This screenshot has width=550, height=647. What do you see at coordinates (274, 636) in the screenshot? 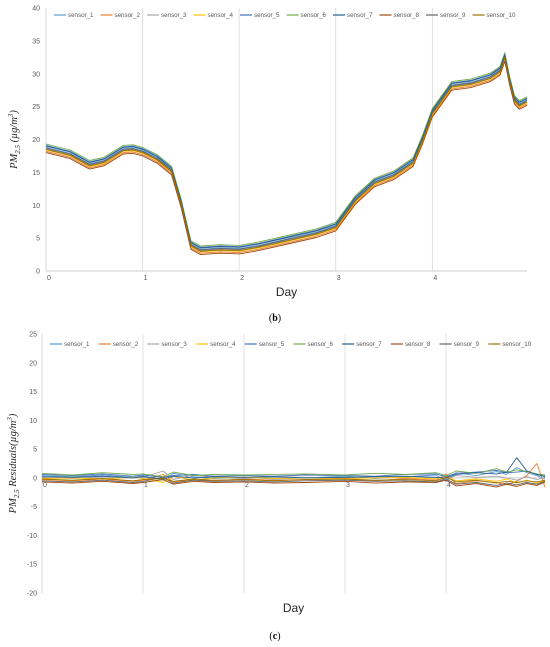
I see `caption-c: (c)` at bounding box center [274, 636].